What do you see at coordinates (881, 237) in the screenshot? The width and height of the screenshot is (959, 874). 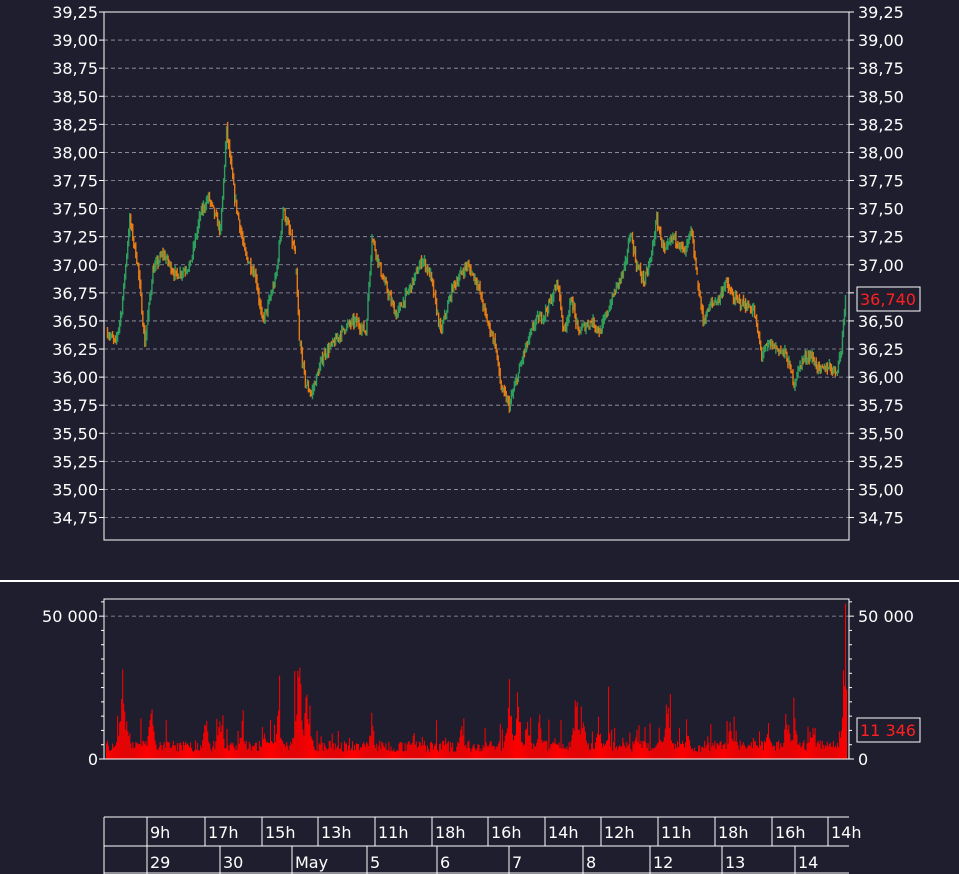 I see `price-tick-label: 37,25` at bounding box center [881, 237].